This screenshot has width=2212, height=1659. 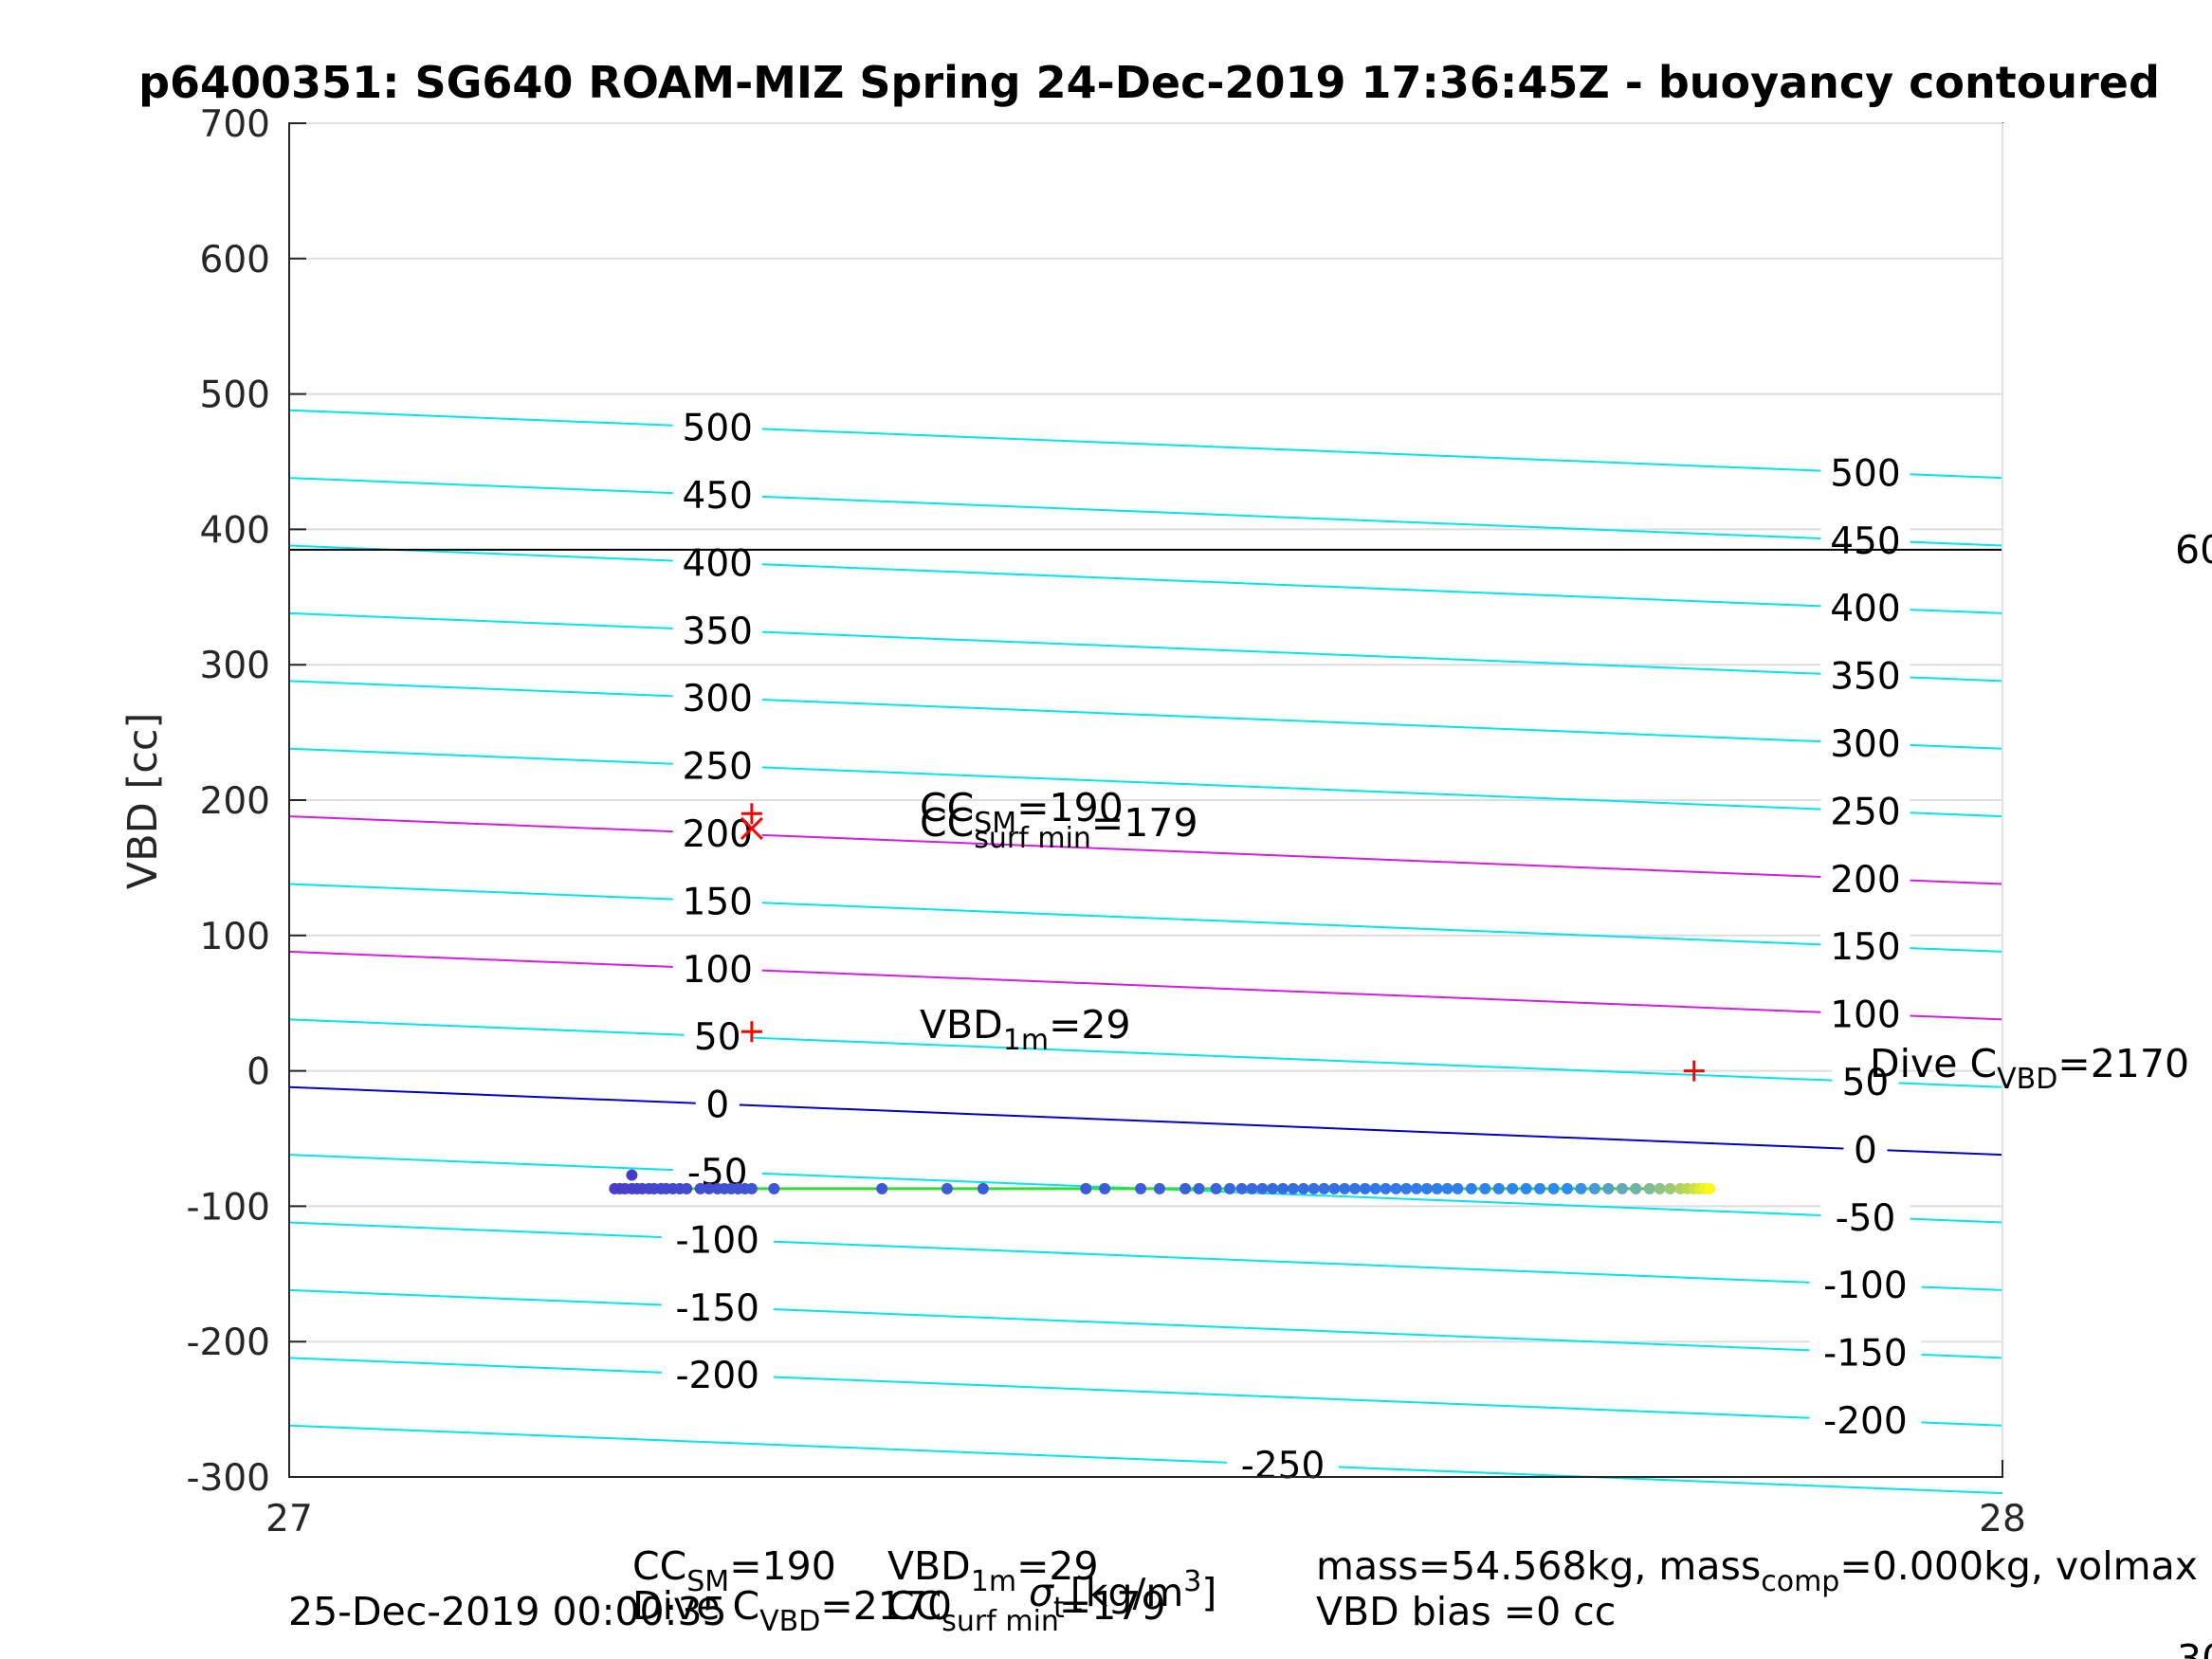 I want to click on y-tick-label-600: 600, so click(x=235, y=260).